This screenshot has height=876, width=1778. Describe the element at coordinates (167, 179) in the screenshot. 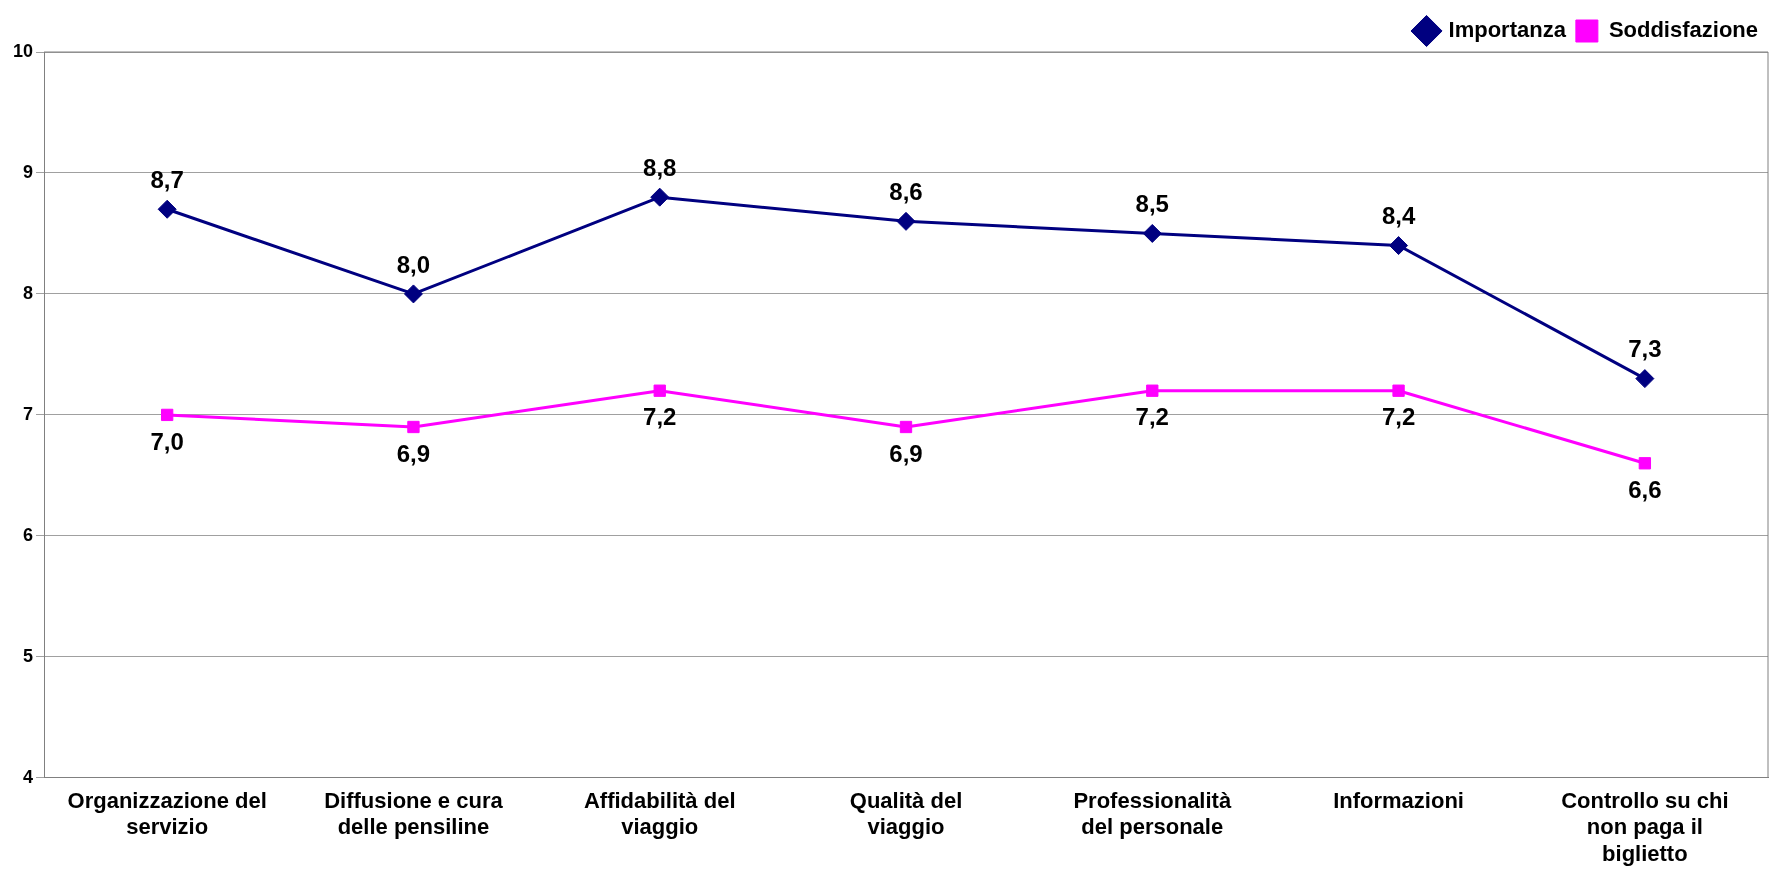

I see `data-label: 8,7` at that location.